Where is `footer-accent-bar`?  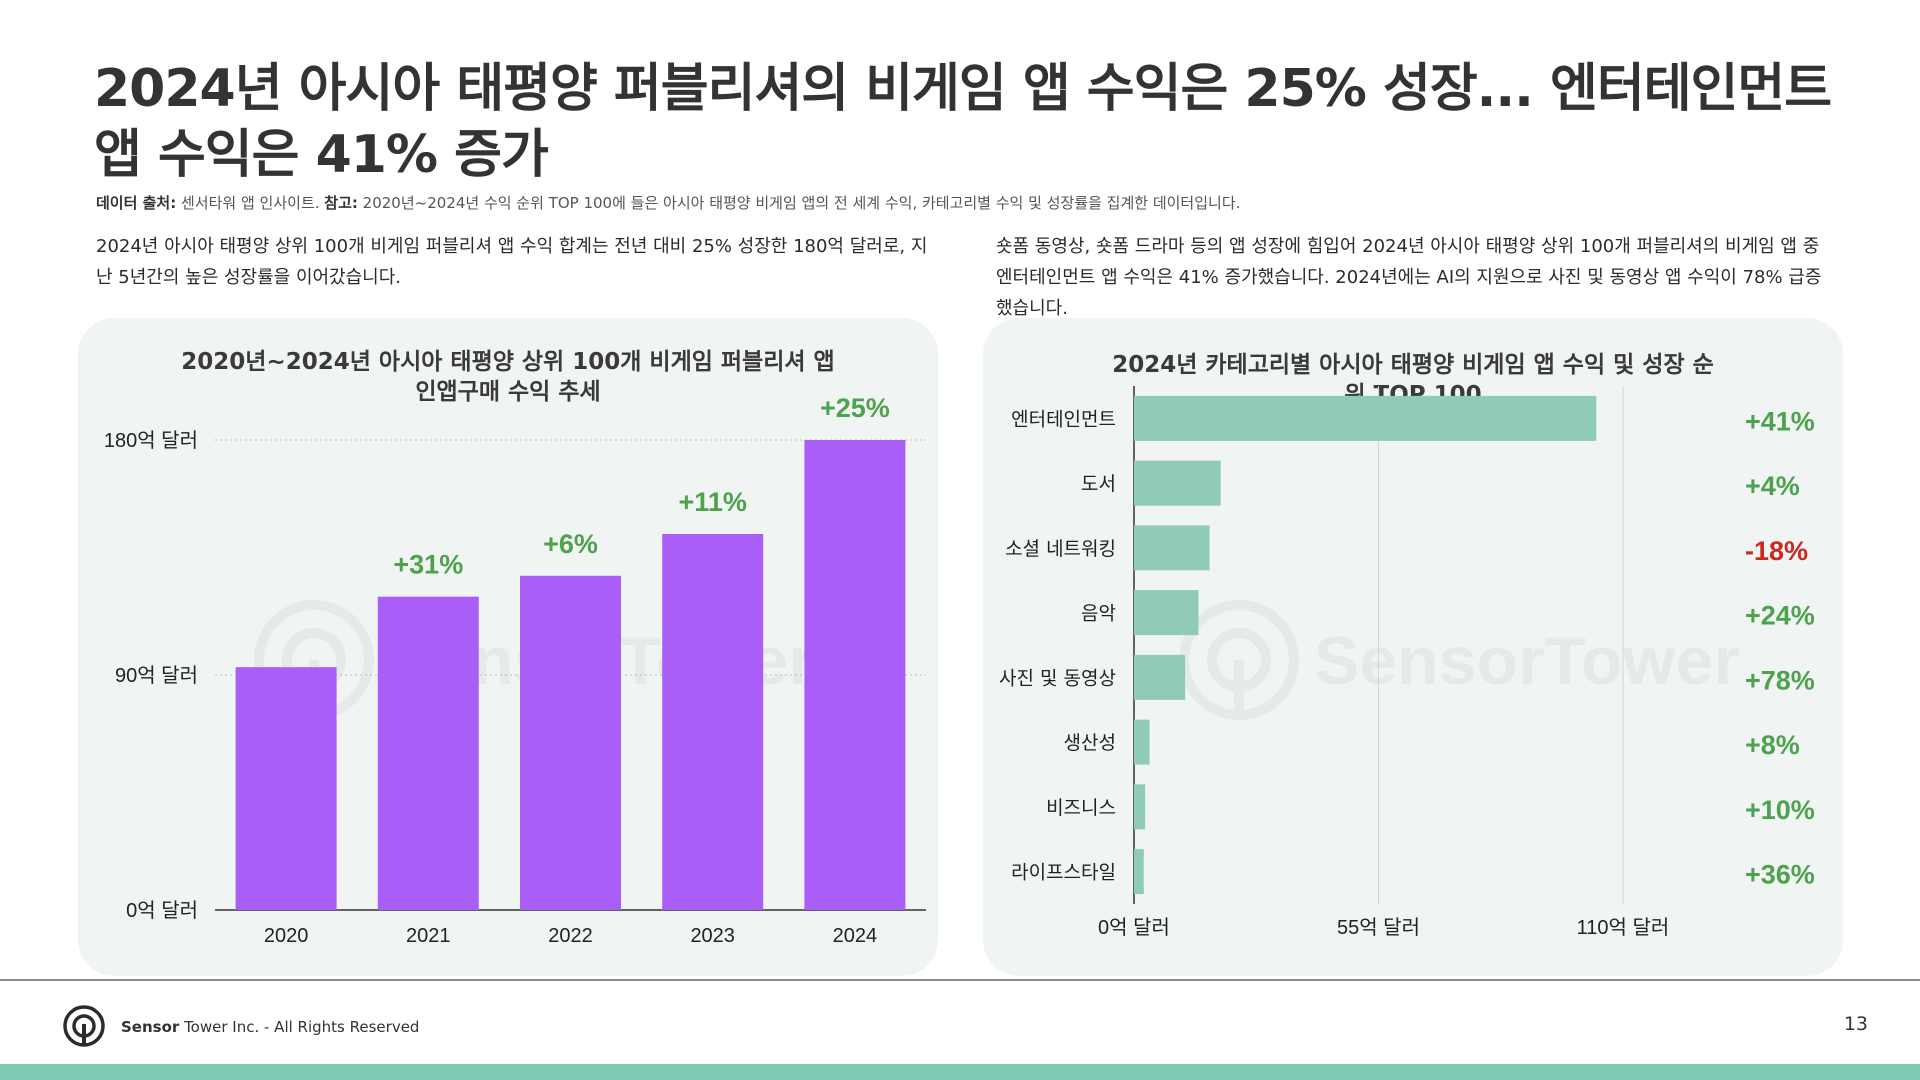
footer-accent-bar is located at coordinates (960, 1072).